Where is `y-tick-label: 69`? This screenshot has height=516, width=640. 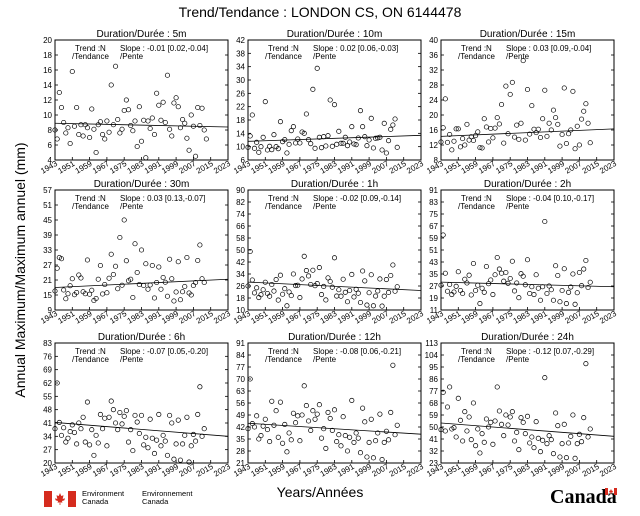
y-tick-label: 69 is located at coordinates (47, 370).